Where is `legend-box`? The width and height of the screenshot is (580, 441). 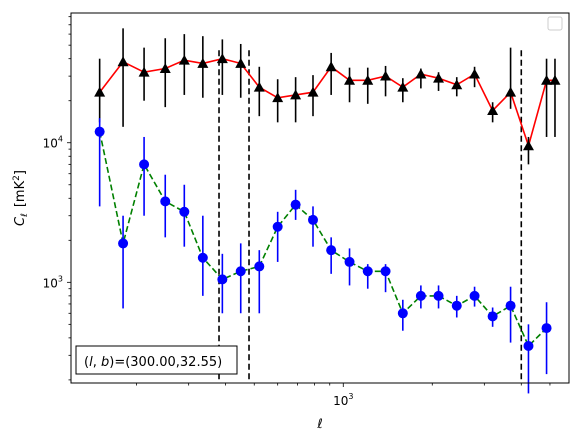 legend-box is located at coordinates (555, 23).